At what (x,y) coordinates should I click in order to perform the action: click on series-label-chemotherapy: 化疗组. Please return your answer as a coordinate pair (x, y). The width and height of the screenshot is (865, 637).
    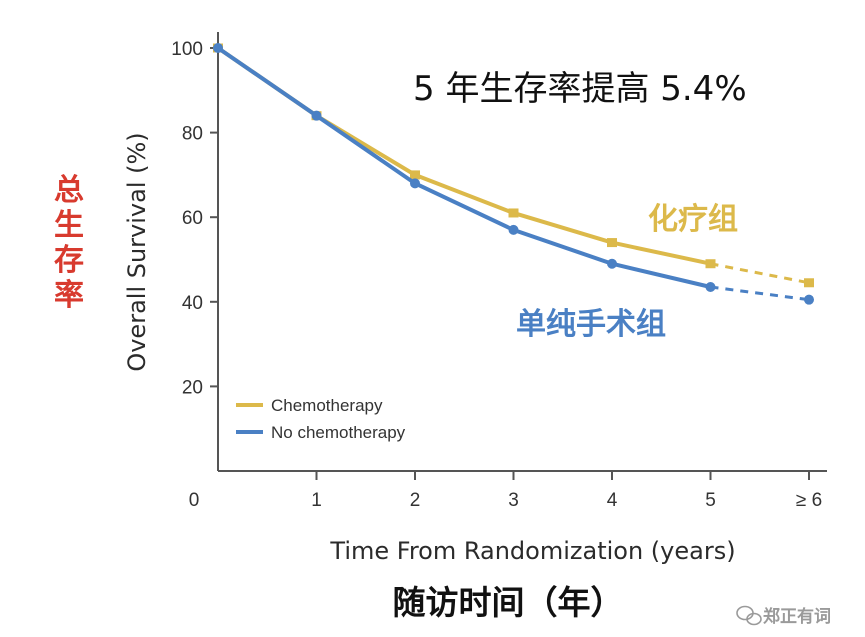
    Looking at the image, I should click on (693, 219).